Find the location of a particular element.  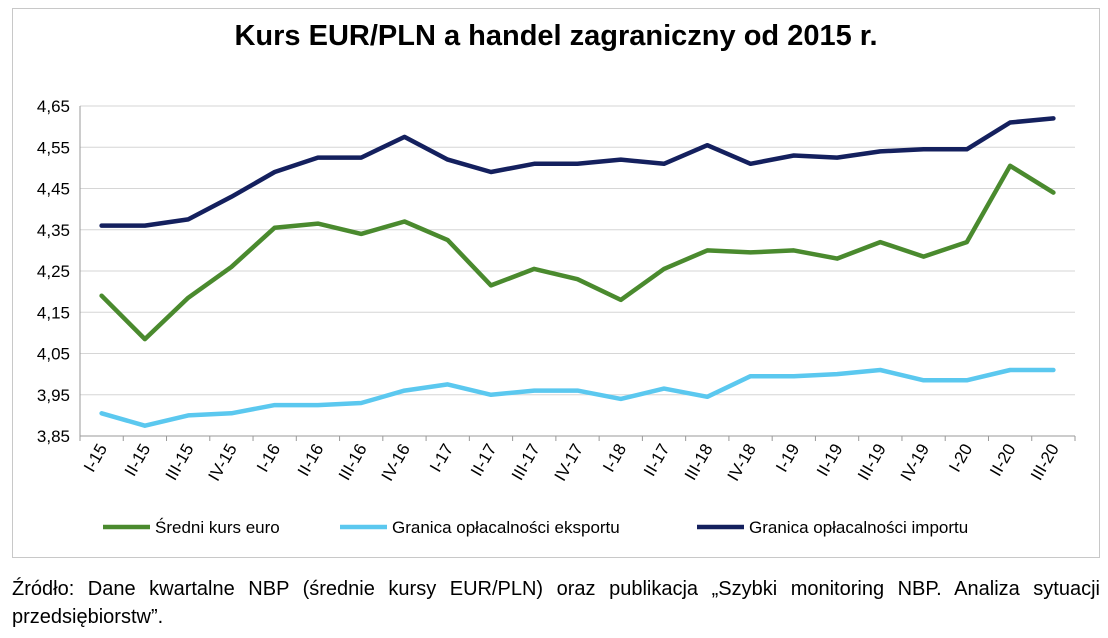

y-tick-labels: 4,65 4,55 4,45 4,35 4,25 4,15 4,05 3,95 3,85 is located at coordinates (53, 271).